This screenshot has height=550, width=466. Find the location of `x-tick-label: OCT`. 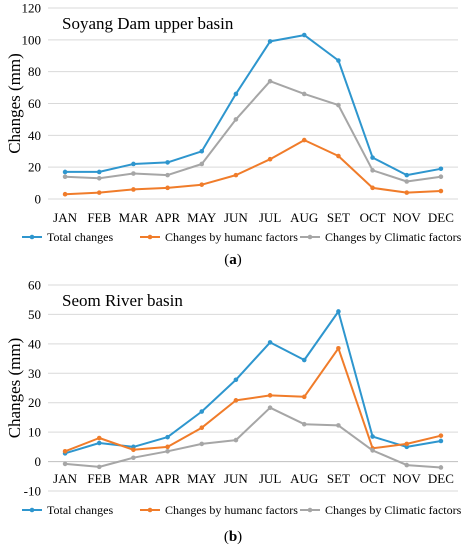

x-tick-label: OCT is located at coordinates (373, 217).